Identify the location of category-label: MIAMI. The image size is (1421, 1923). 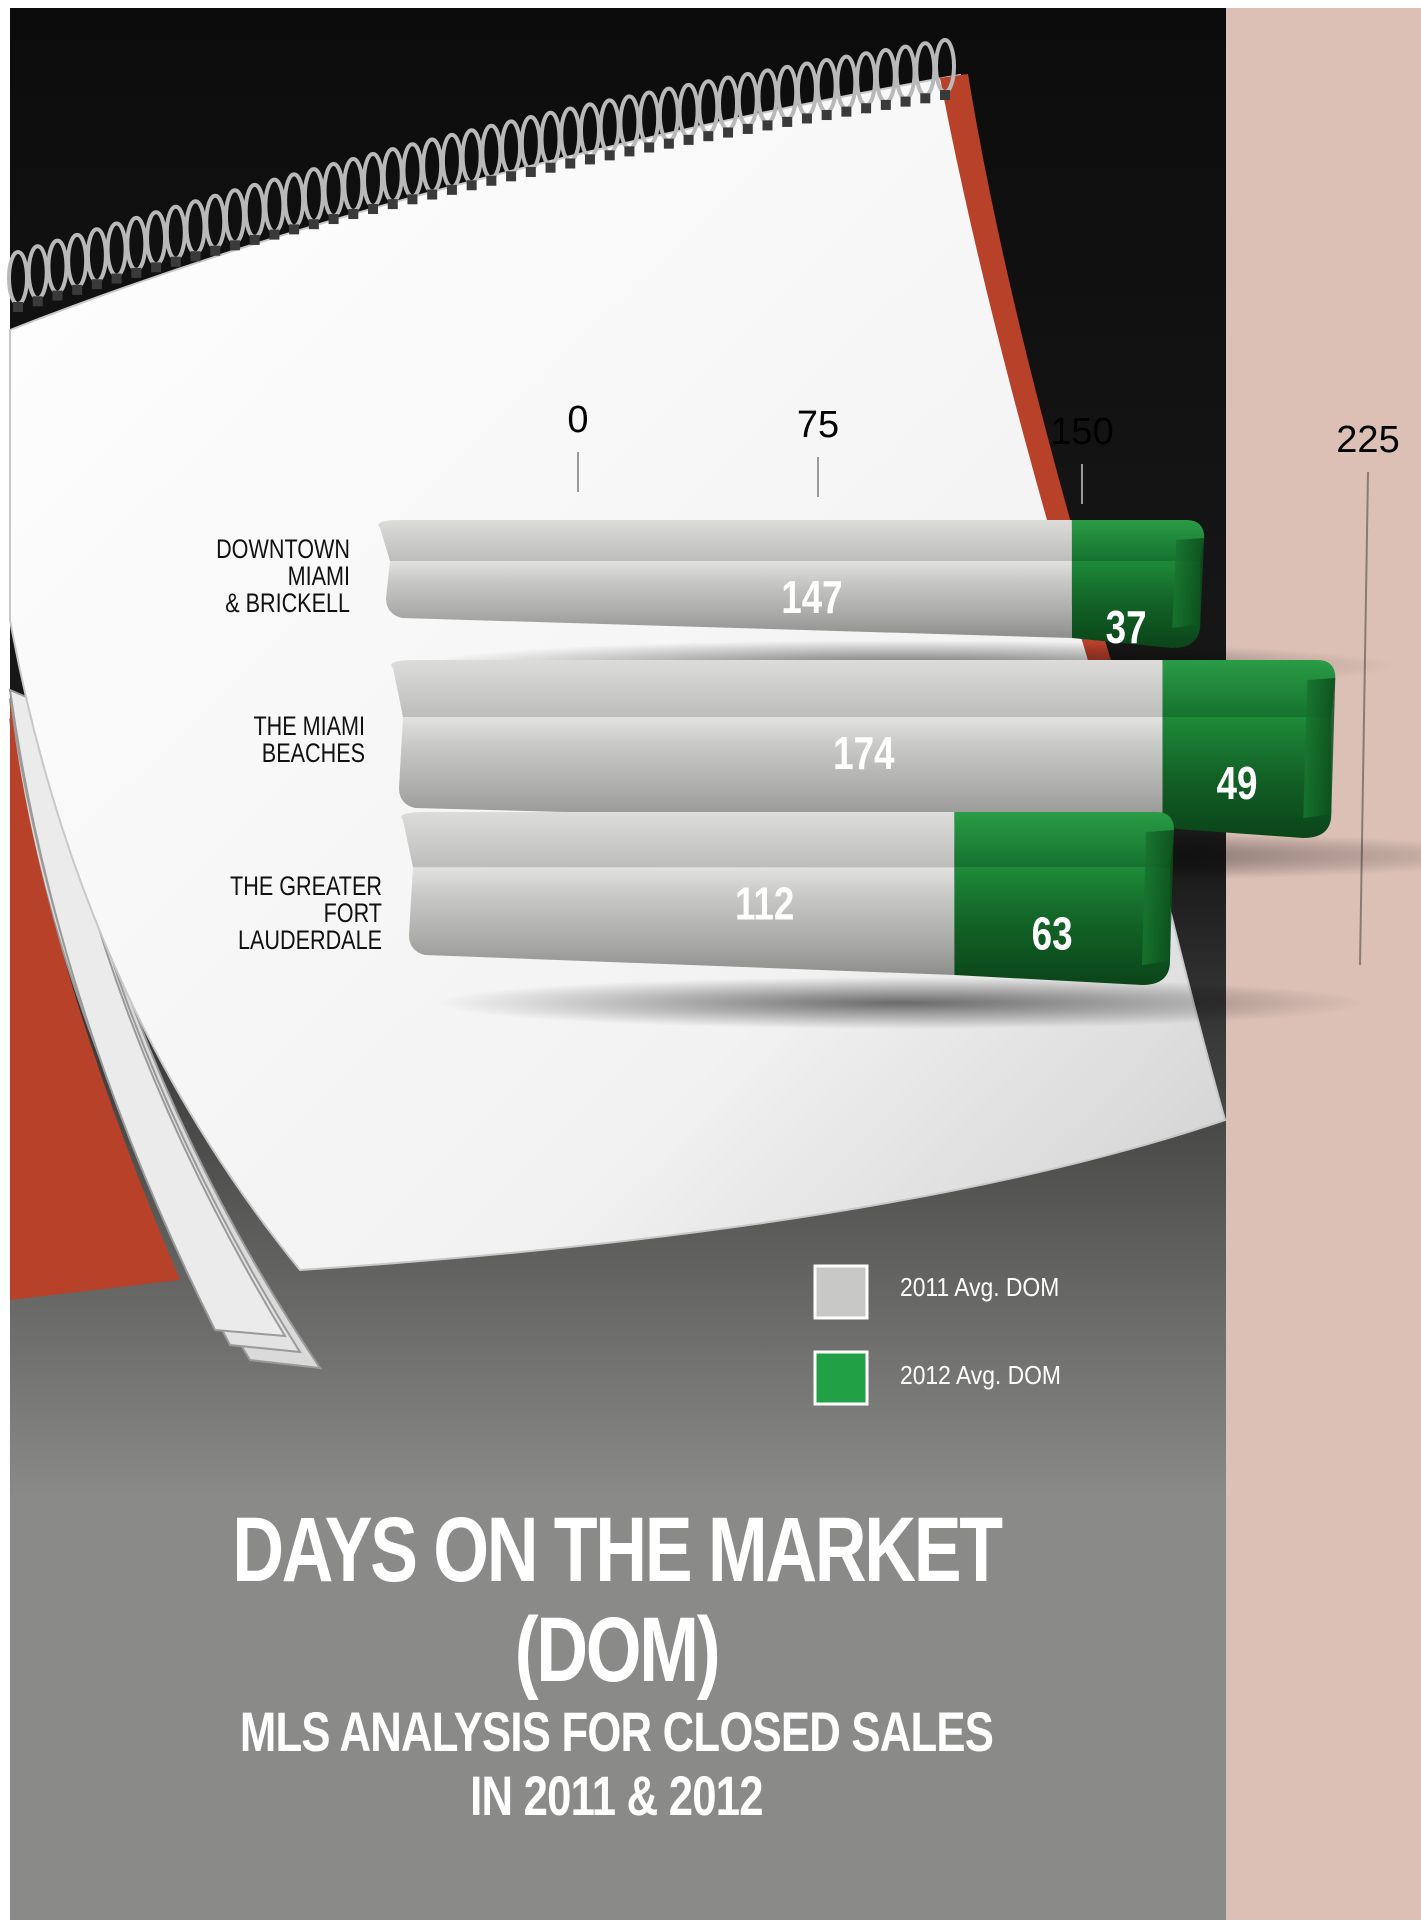
(319, 577).